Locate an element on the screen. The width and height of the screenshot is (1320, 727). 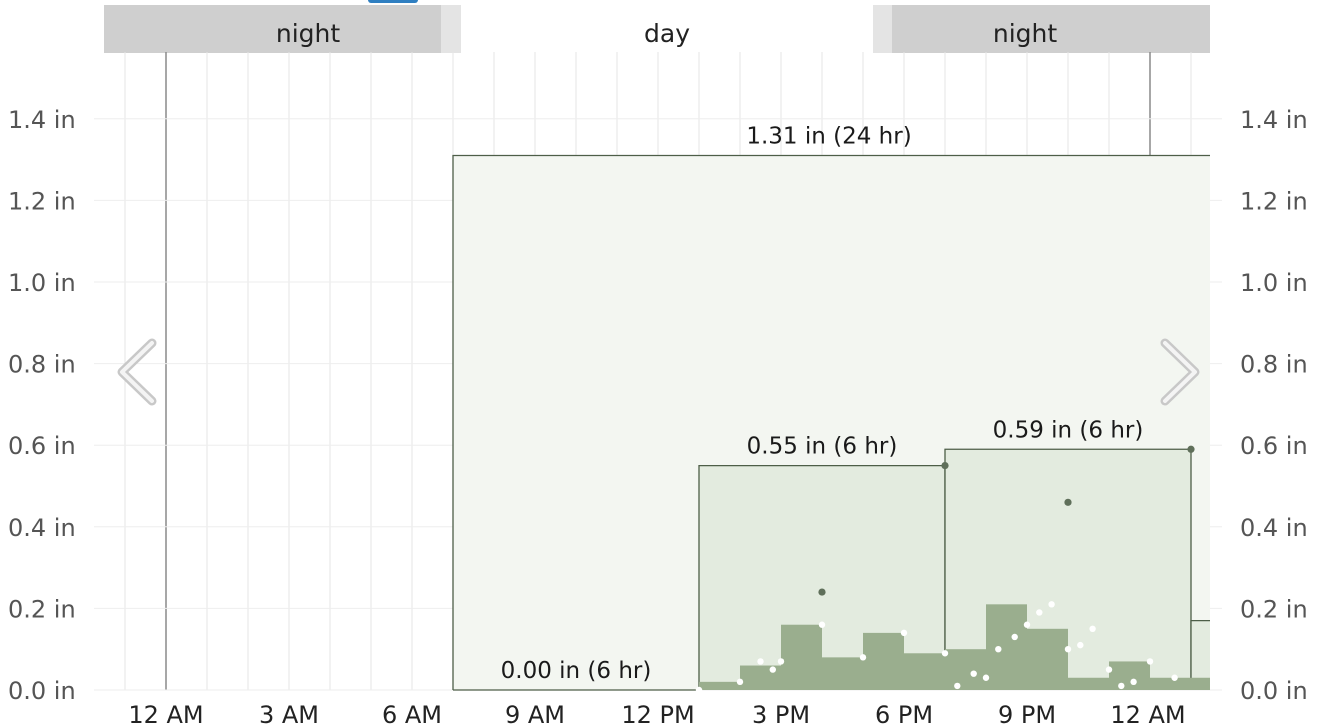
prev-arrow-button is located at coordinates (138, 372).